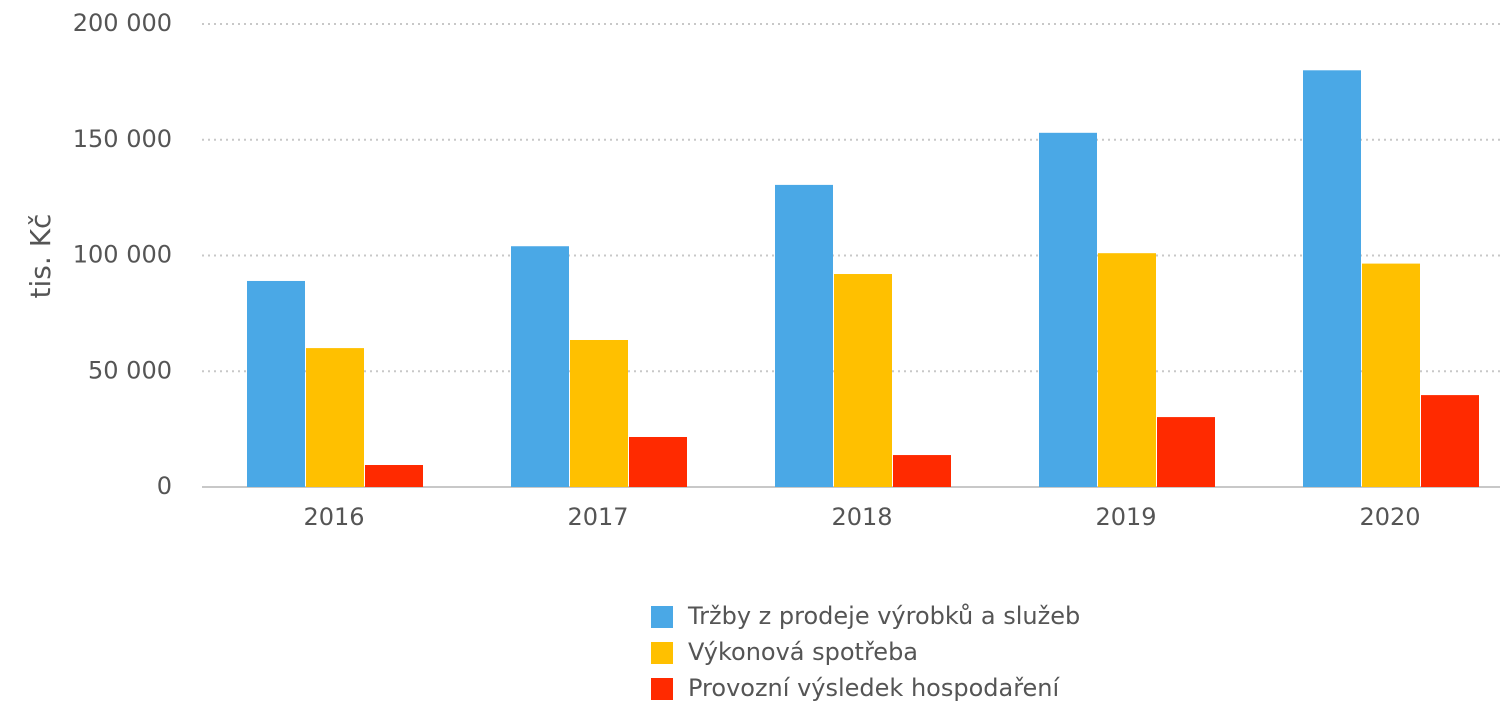 The image size is (1506, 708). I want to click on y-axis-label: tis. Kč, so click(40, 256).